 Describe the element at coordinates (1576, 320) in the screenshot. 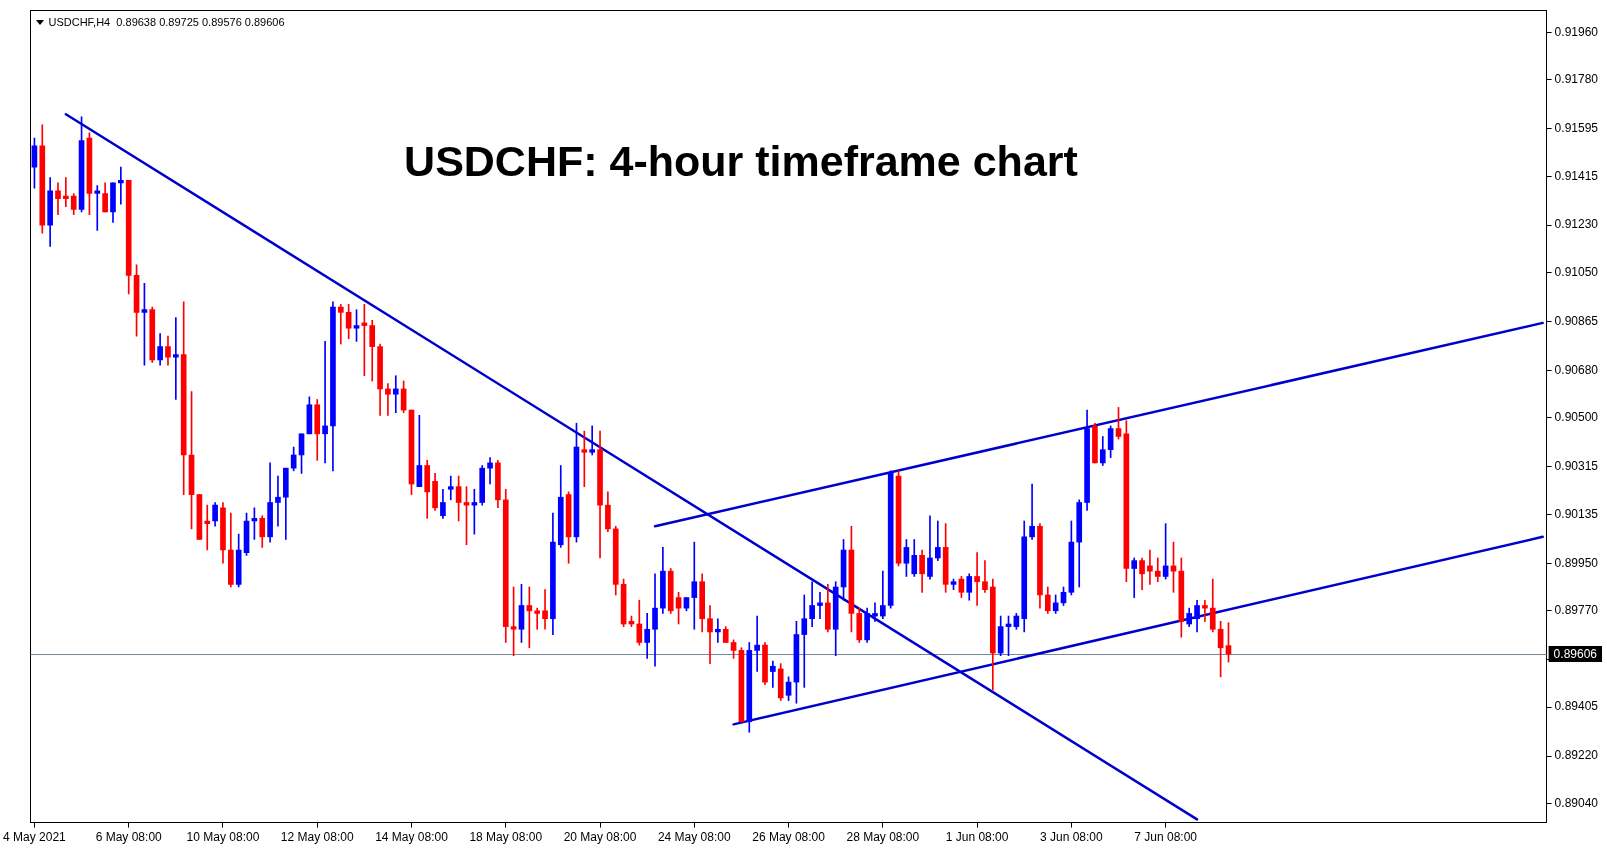

I see `y-tick-label: 0.90865` at that location.